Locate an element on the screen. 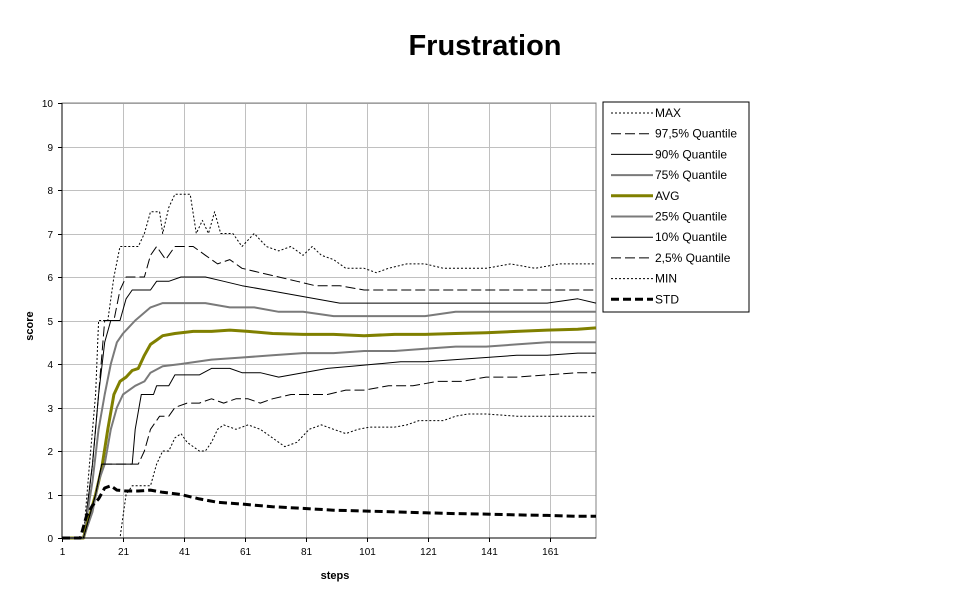  y-tick-label: 9 is located at coordinates (50, 148).